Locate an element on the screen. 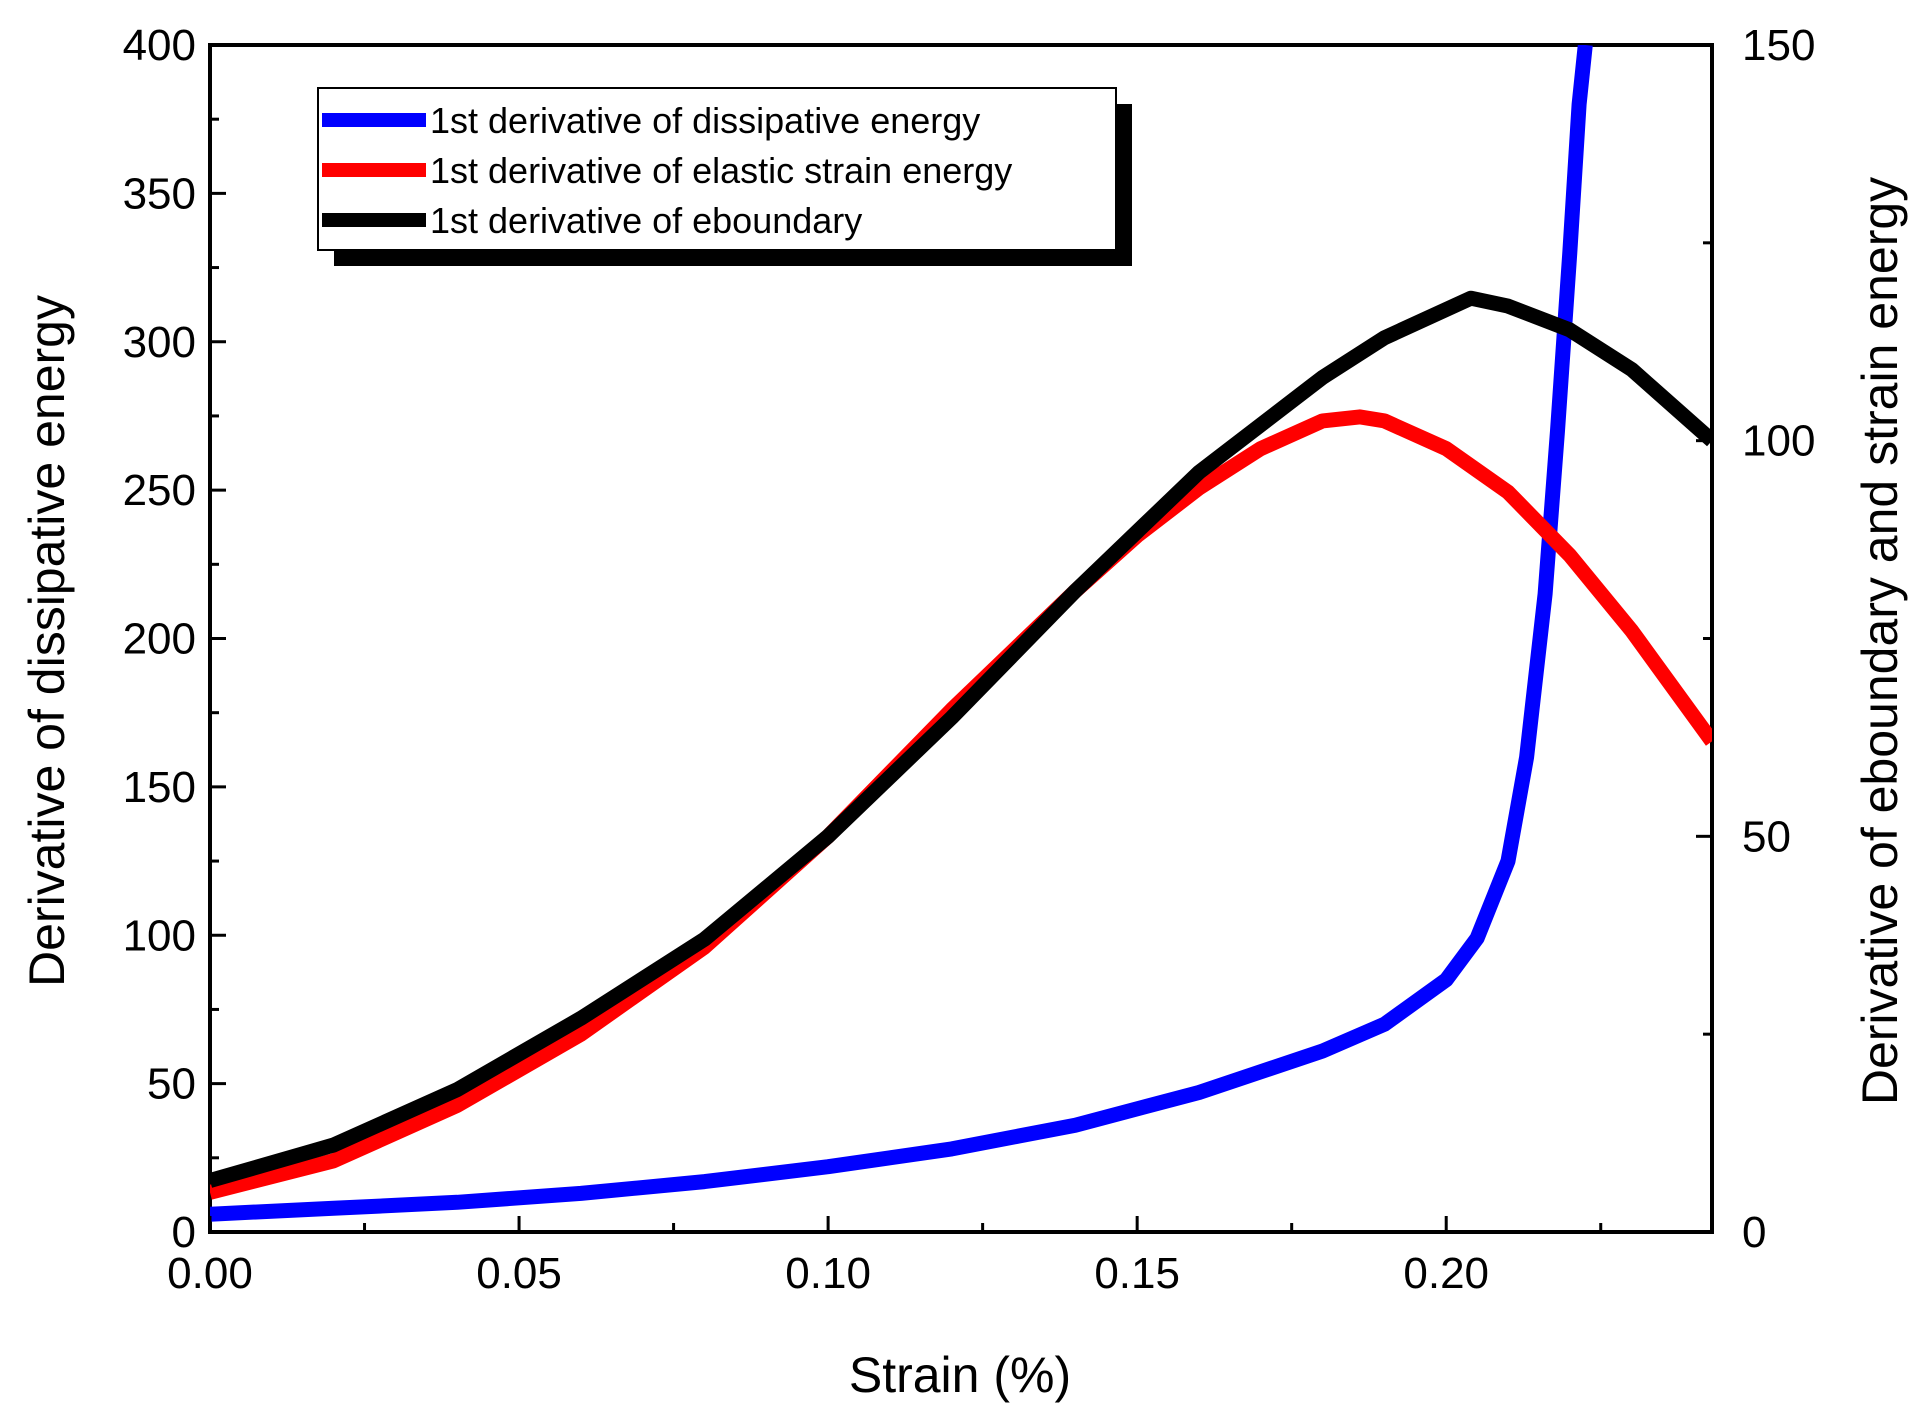  legend-entry-label: 1st derivative of dissipative energy is located at coordinates (705, 120).